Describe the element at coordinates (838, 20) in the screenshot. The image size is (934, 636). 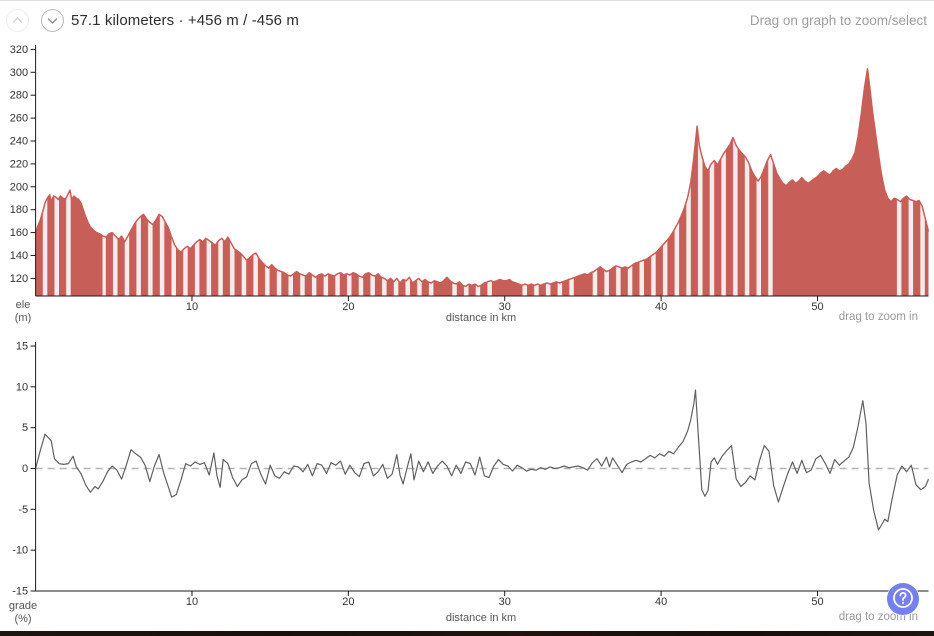
I see `zoom-select-hint: Drag on graph to zoom/select` at that location.